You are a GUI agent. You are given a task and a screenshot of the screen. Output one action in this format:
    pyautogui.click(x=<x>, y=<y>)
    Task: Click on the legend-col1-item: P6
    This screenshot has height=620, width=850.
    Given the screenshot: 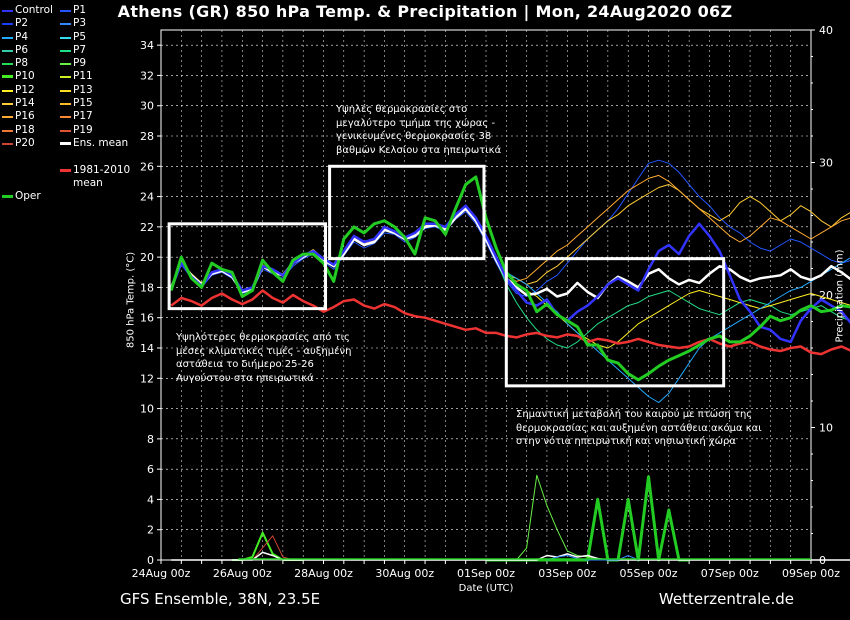 What is the action you would take?
    pyautogui.click(x=27, y=50)
    